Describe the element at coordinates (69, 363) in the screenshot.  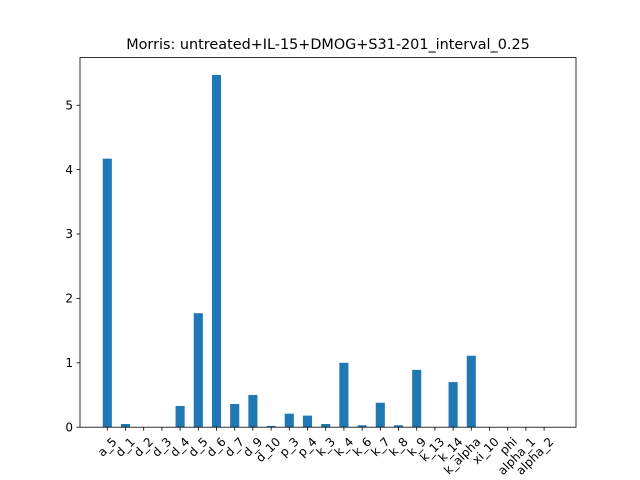
I see `y-tick-label: 1` at that location.